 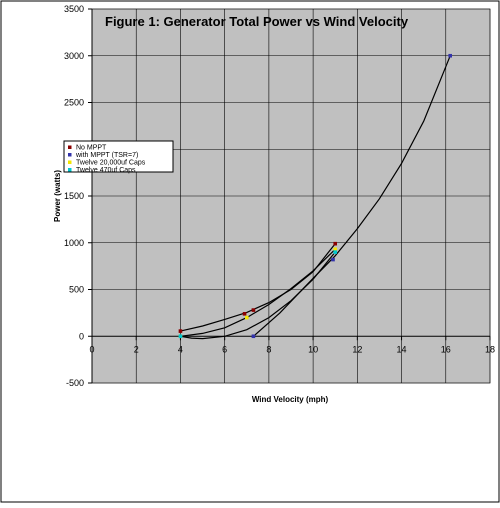 What do you see at coordinates (75, 383) in the screenshot?
I see `y-tick-label: -500` at bounding box center [75, 383].